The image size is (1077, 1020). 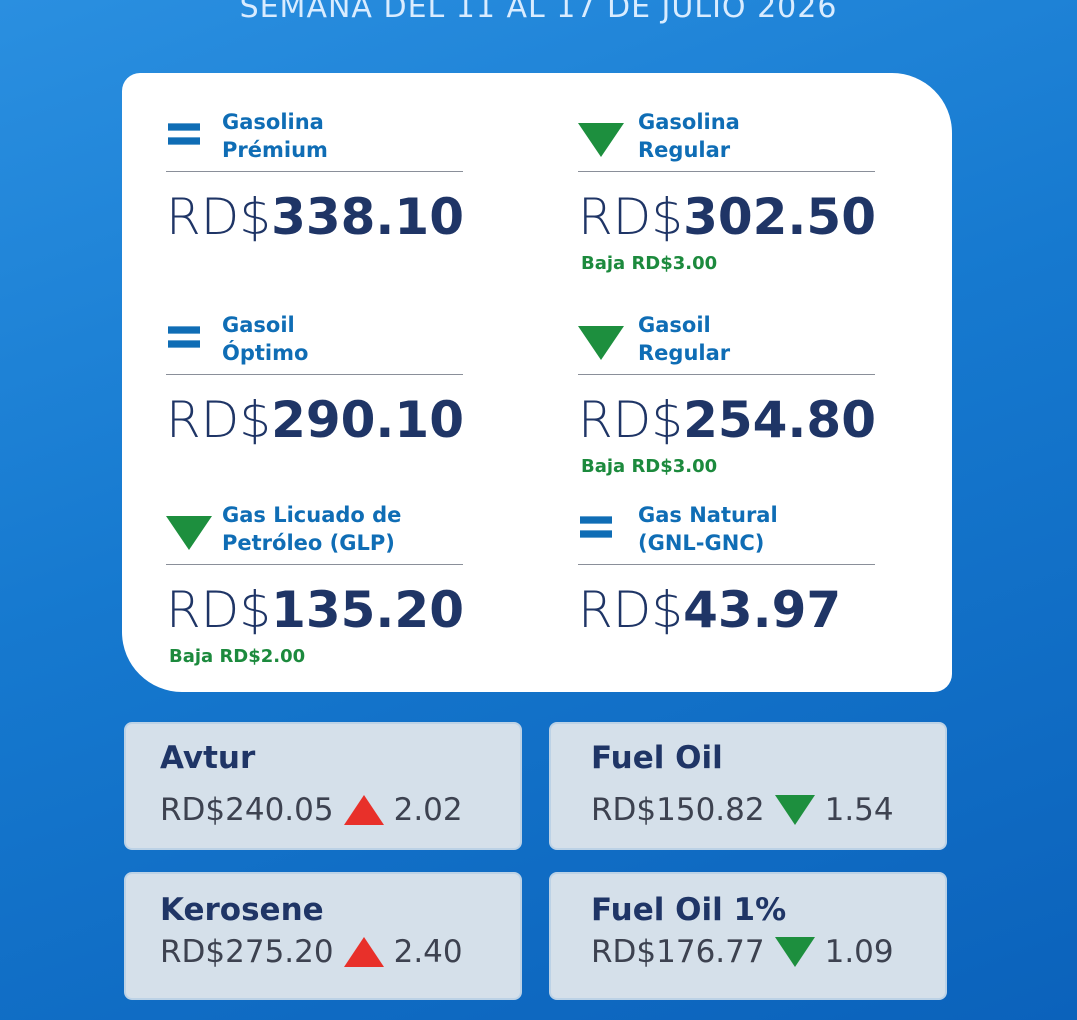 What do you see at coordinates (701, 543) in the screenshot?
I see `fuel-name: (GNL-GNC)` at bounding box center [701, 543].